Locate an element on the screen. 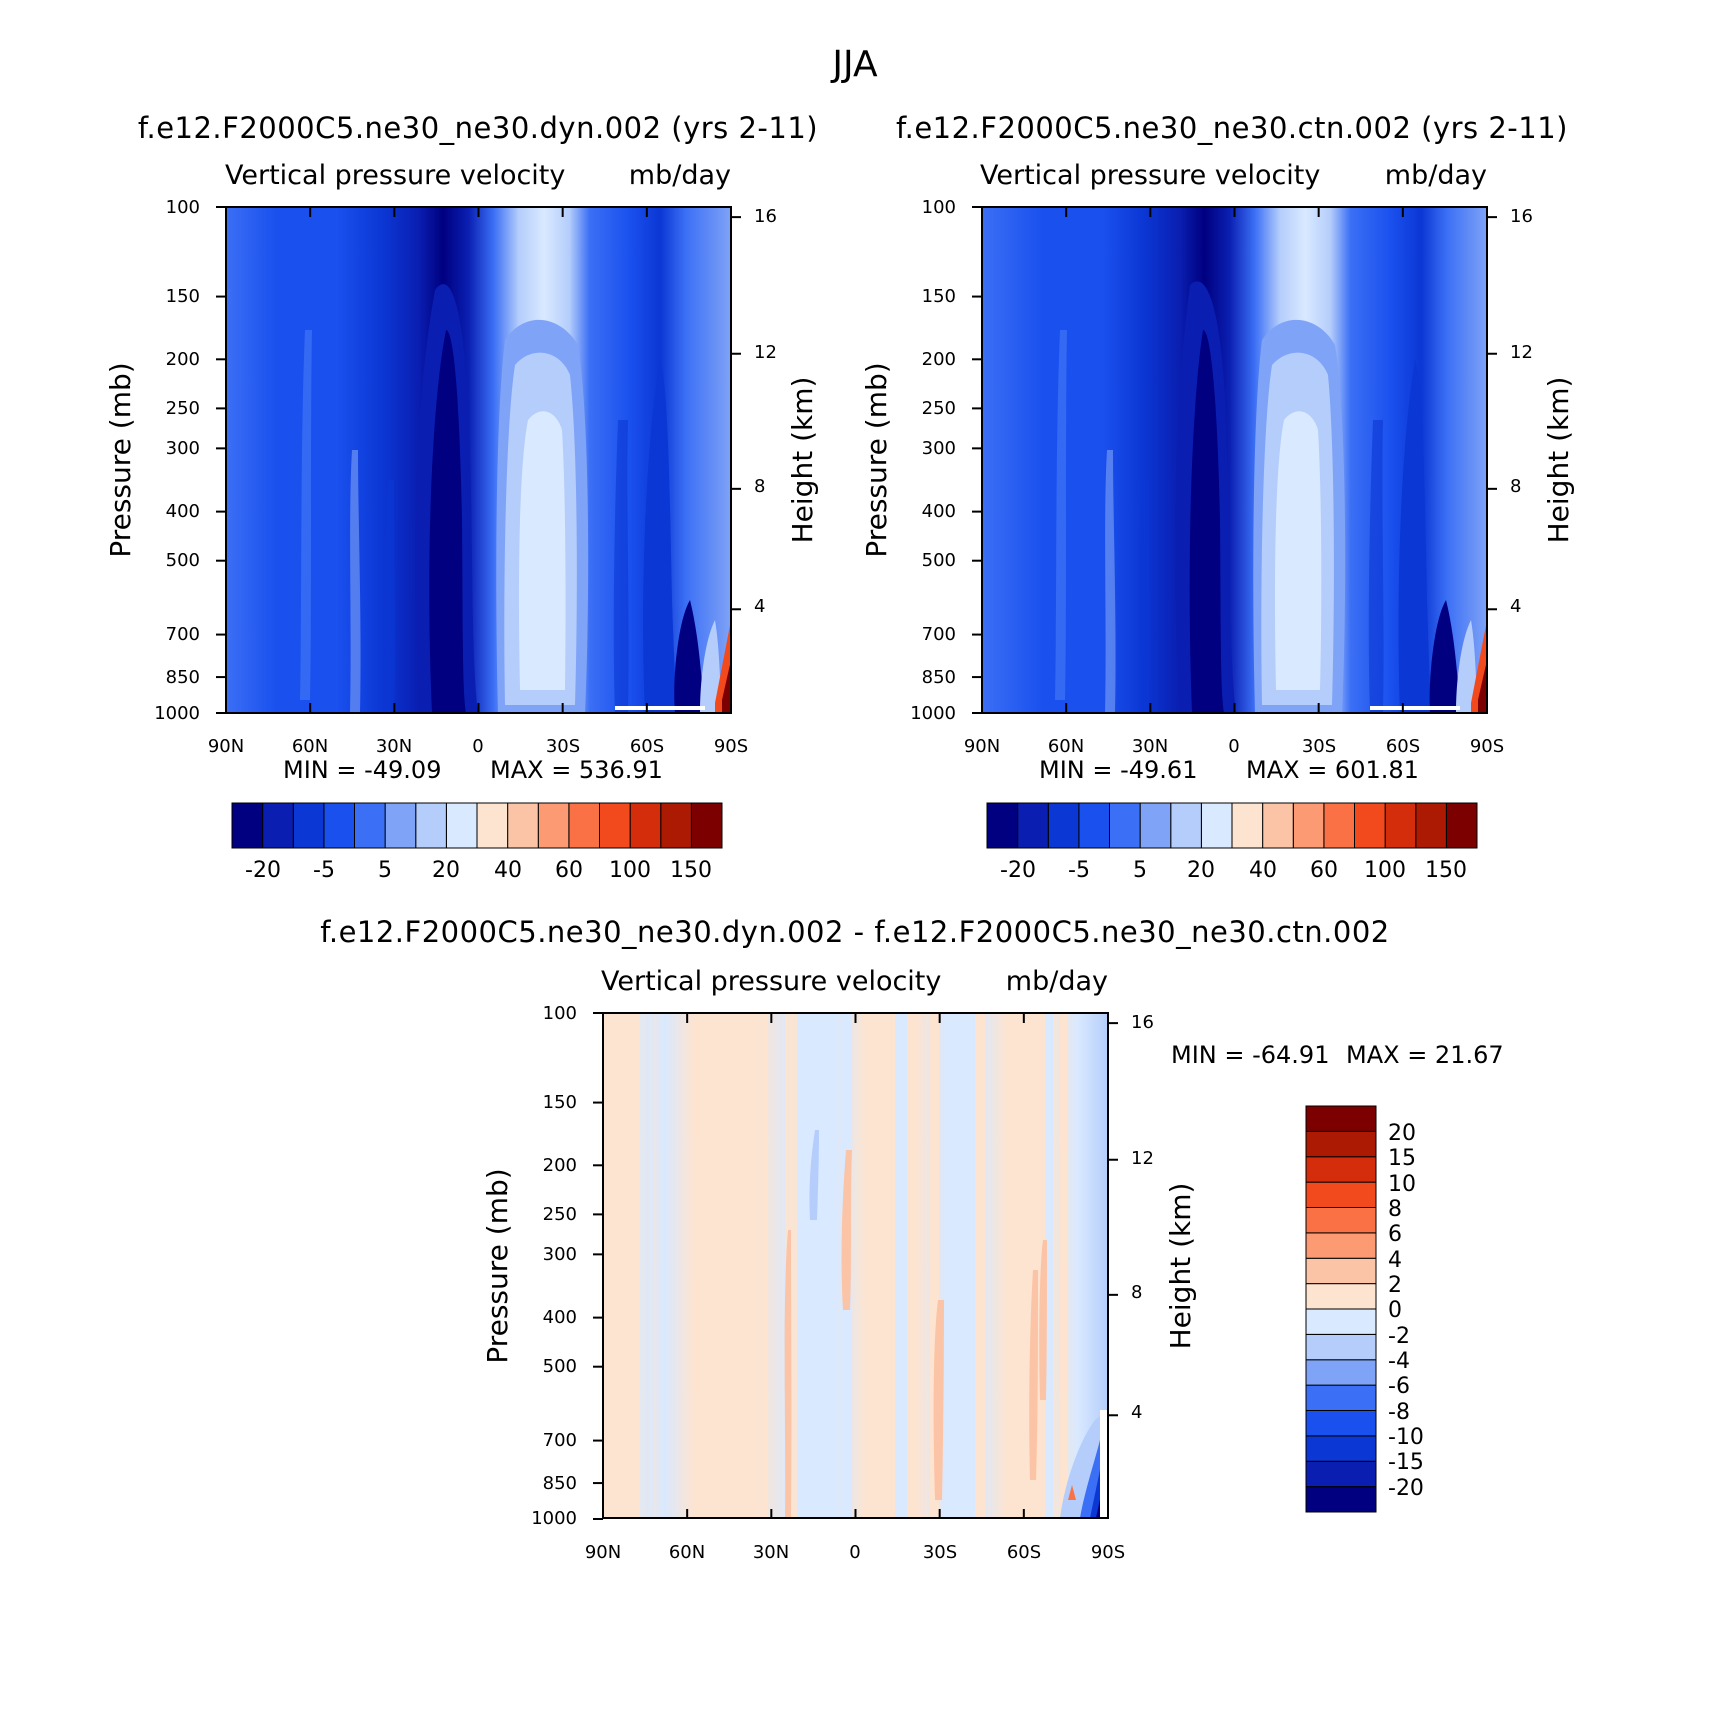 The image size is (1710, 1728). units-label: mb/day is located at coordinates (1057, 981).